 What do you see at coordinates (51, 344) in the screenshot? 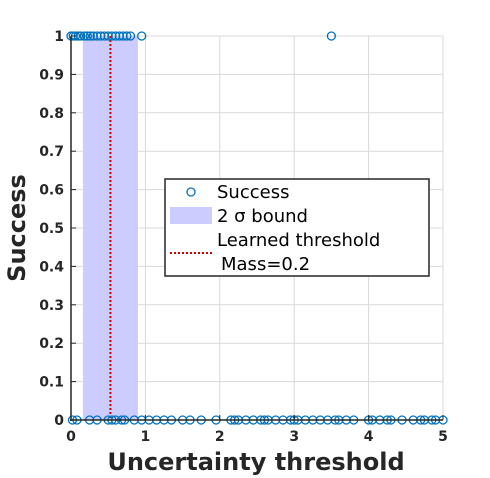
I see `y-tick-label: 0.2` at bounding box center [51, 344].